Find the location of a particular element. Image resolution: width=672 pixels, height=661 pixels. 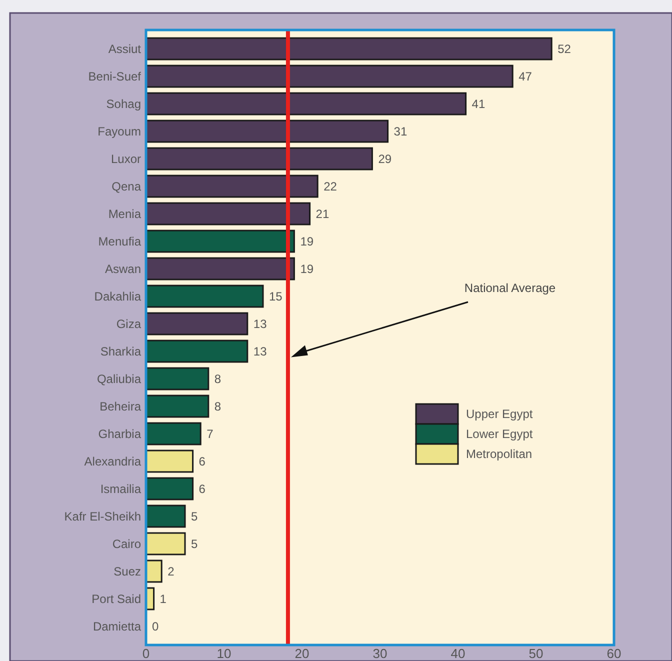

x-tick-label: 60 is located at coordinates (614, 653).